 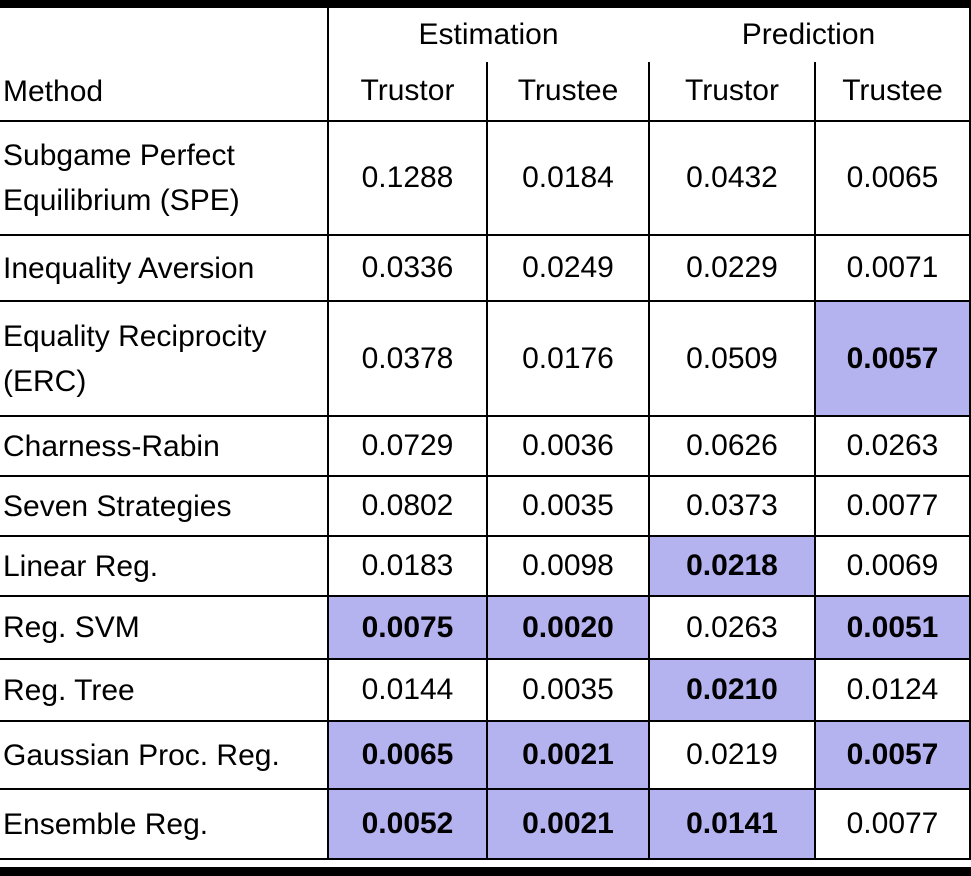 I want to click on method-cell: Reg. SVM, so click(x=163, y=626).